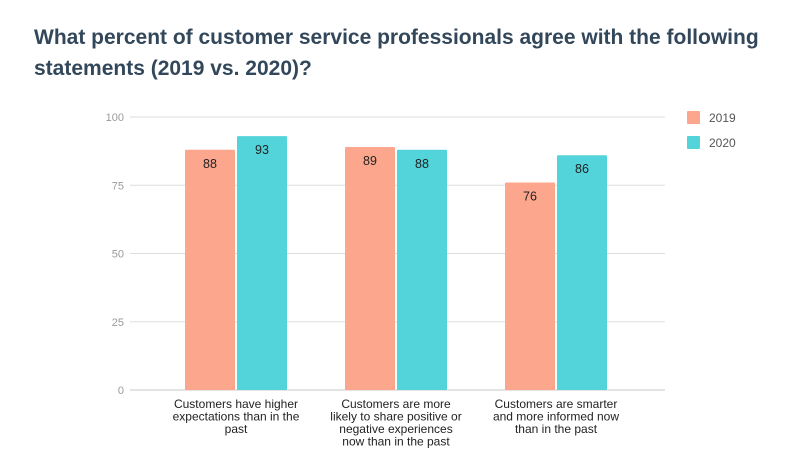 The width and height of the screenshot is (786, 475). I want to click on data-label: 76, so click(530, 197).